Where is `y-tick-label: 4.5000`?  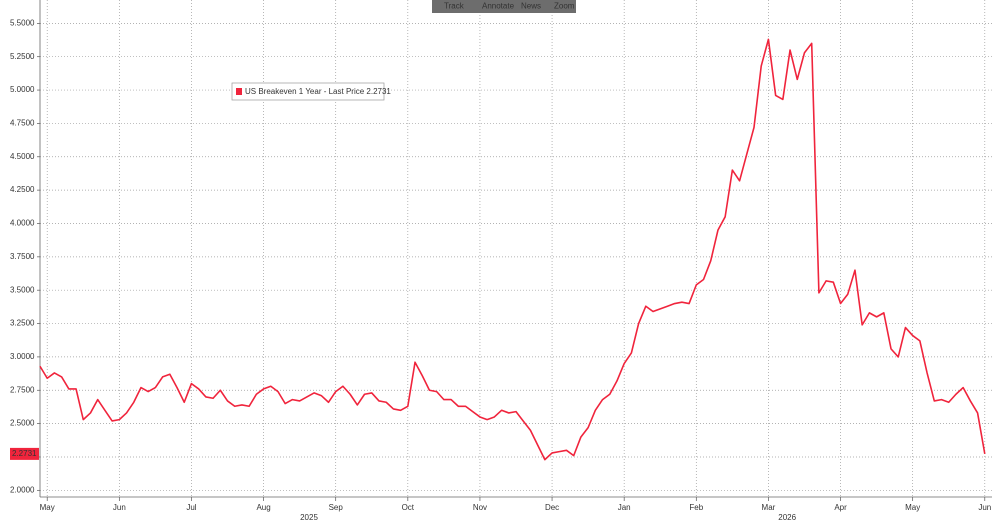
y-tick-label: 4.5000 is located at coordinates (22, 156).